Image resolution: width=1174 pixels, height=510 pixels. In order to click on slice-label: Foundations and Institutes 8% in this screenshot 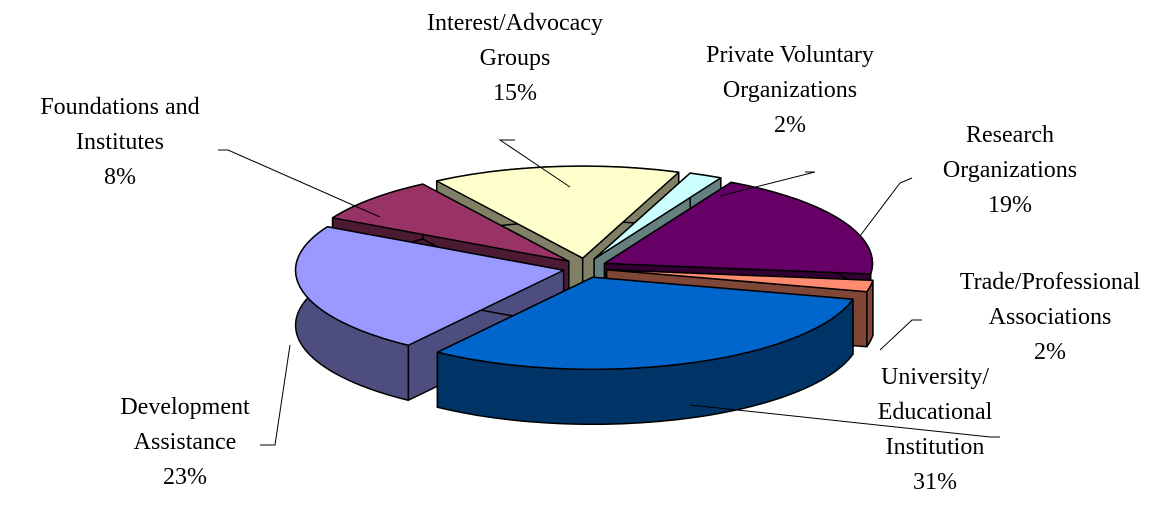, I will do `click(120, 142)`.